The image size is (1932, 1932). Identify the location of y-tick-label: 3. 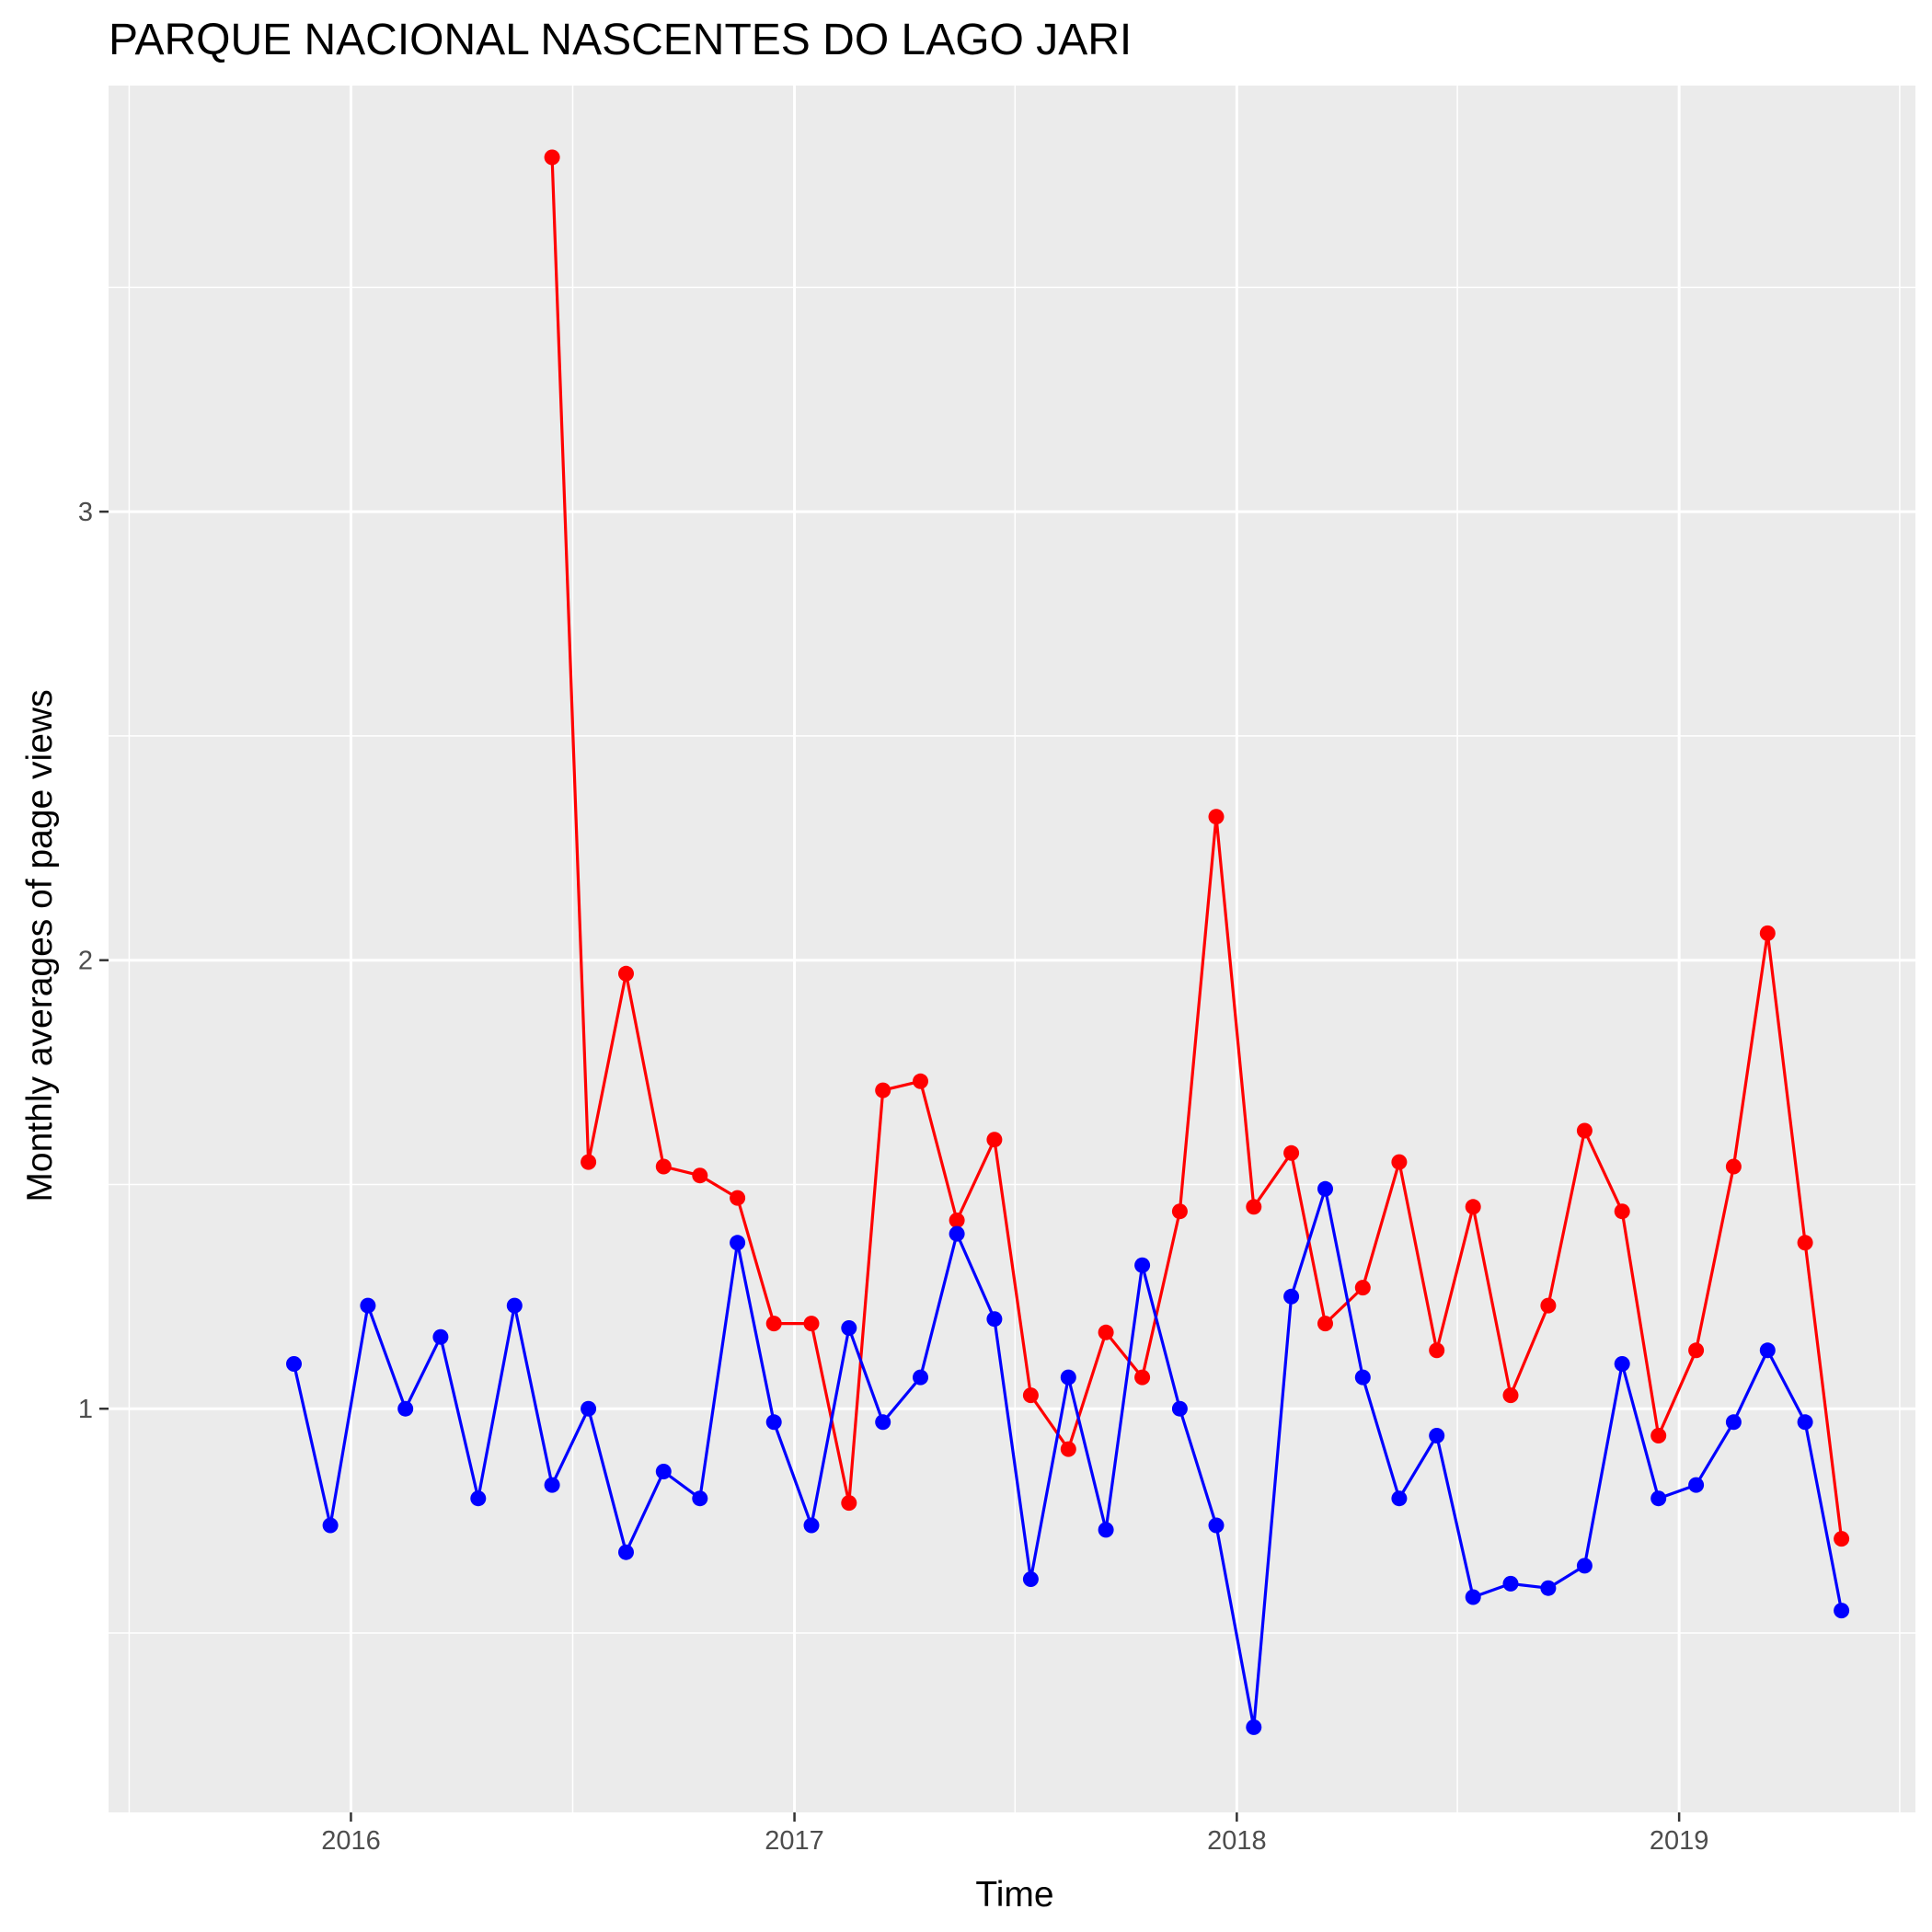
(85, 512).